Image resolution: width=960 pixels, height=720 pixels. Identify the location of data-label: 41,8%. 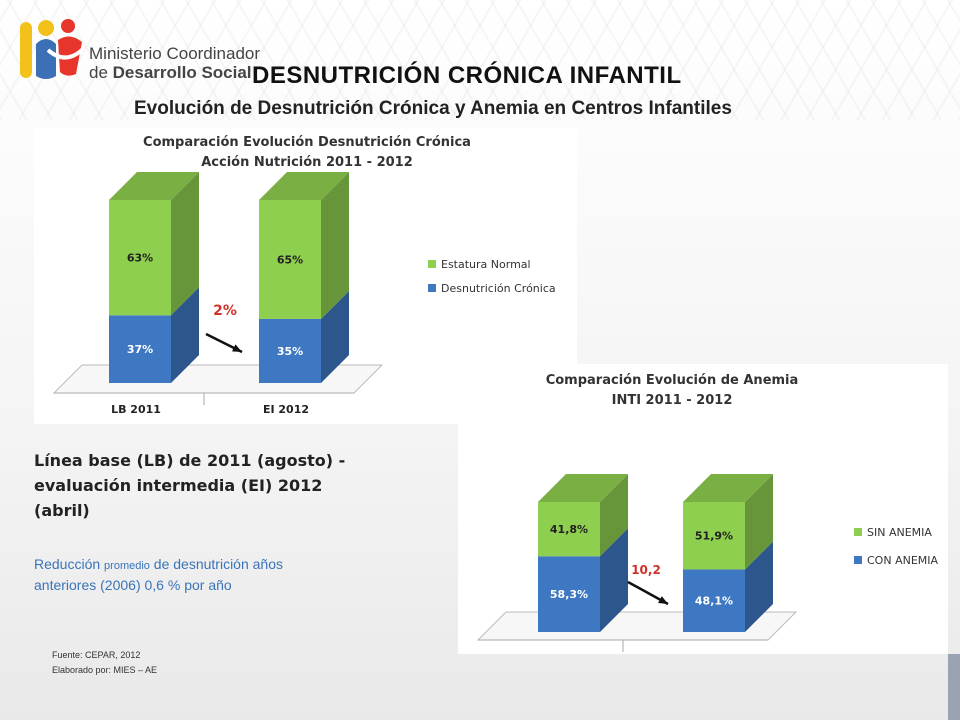
(569, 529).